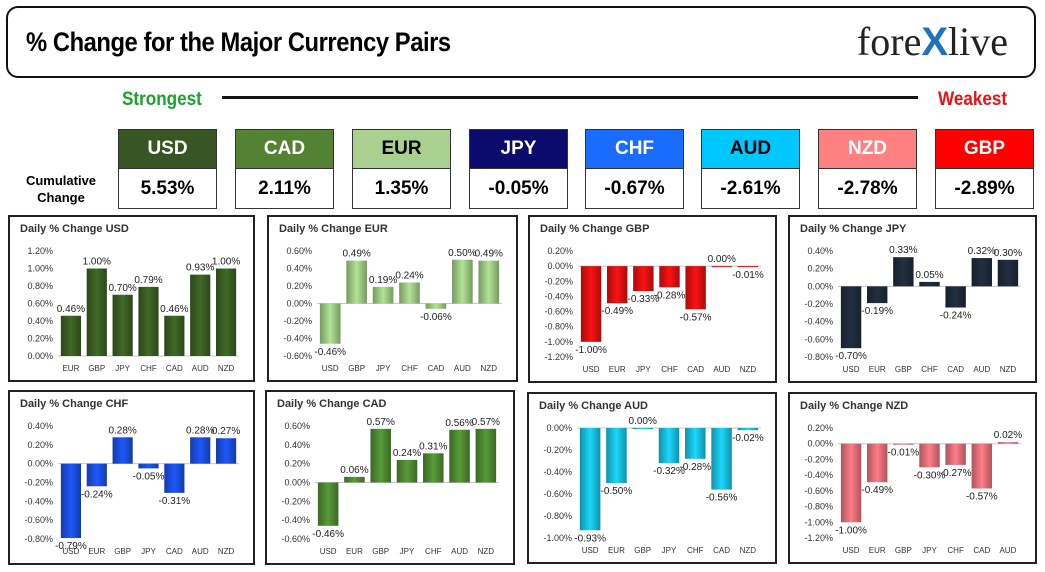 The image size is (1045, 572). Describe the element at coordinates (40, 269) in the screenshot. I see `y-tick-label: 1.00%` at that location.